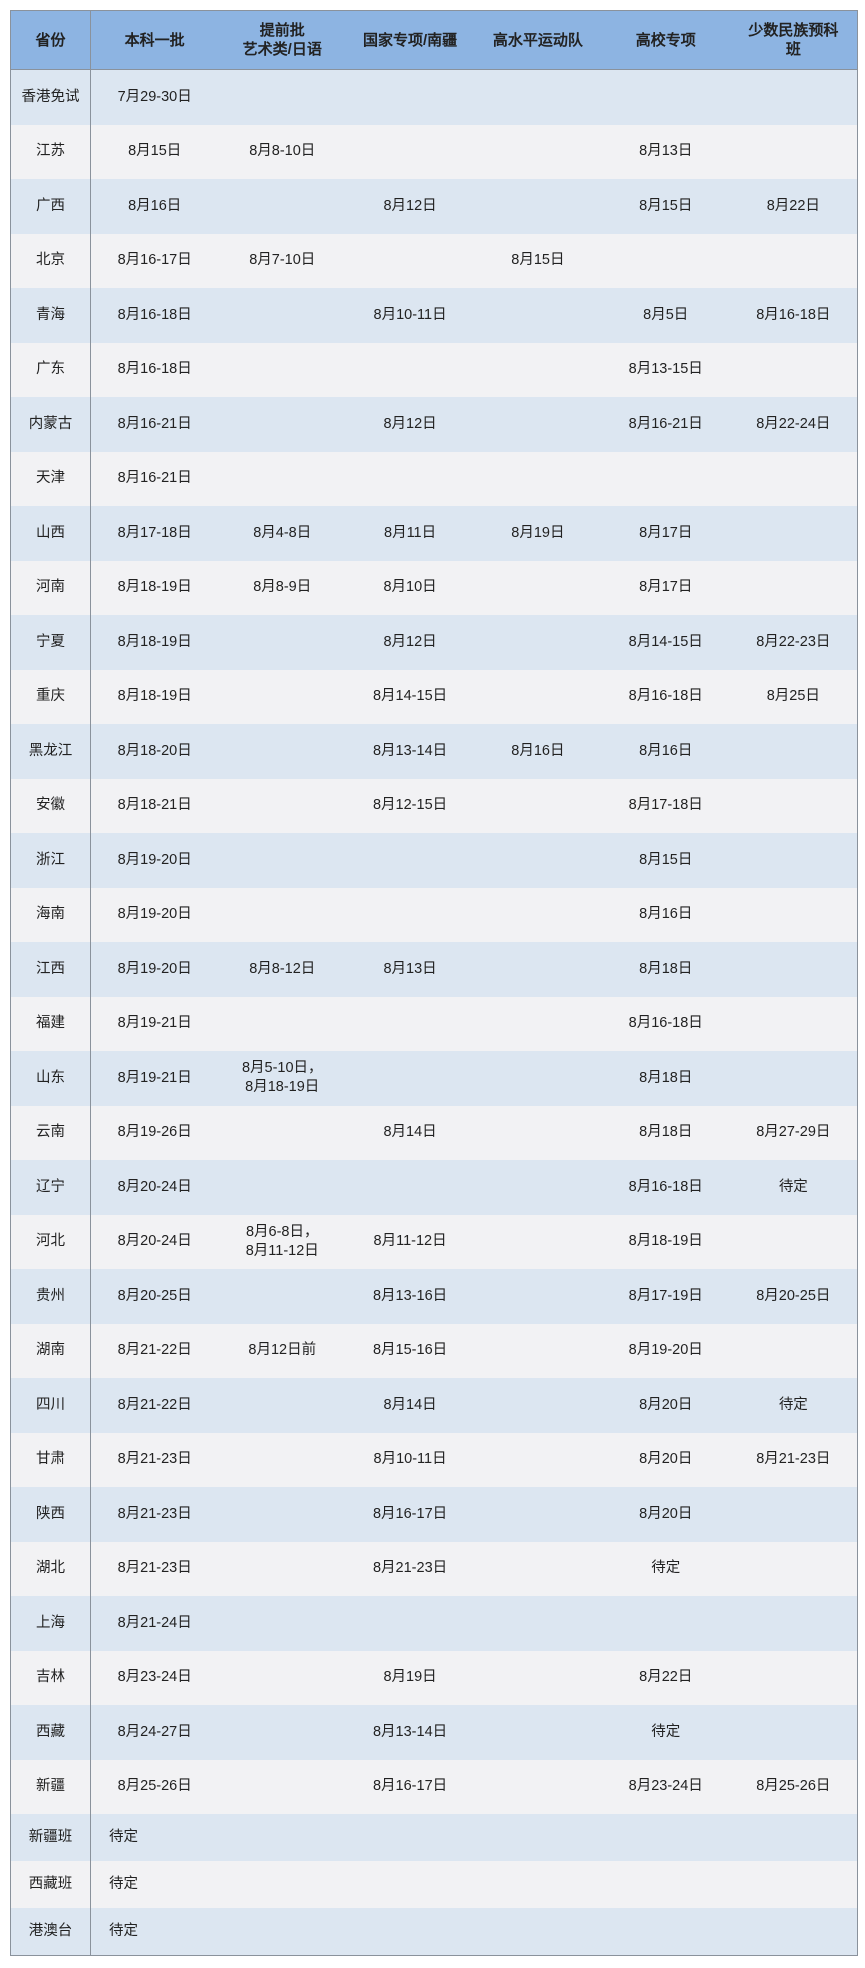 The image size is (865, 1968). Describe the element at coordinates (50, 1732) in the screenshot. I see `province-cell: 西藏` at that location.